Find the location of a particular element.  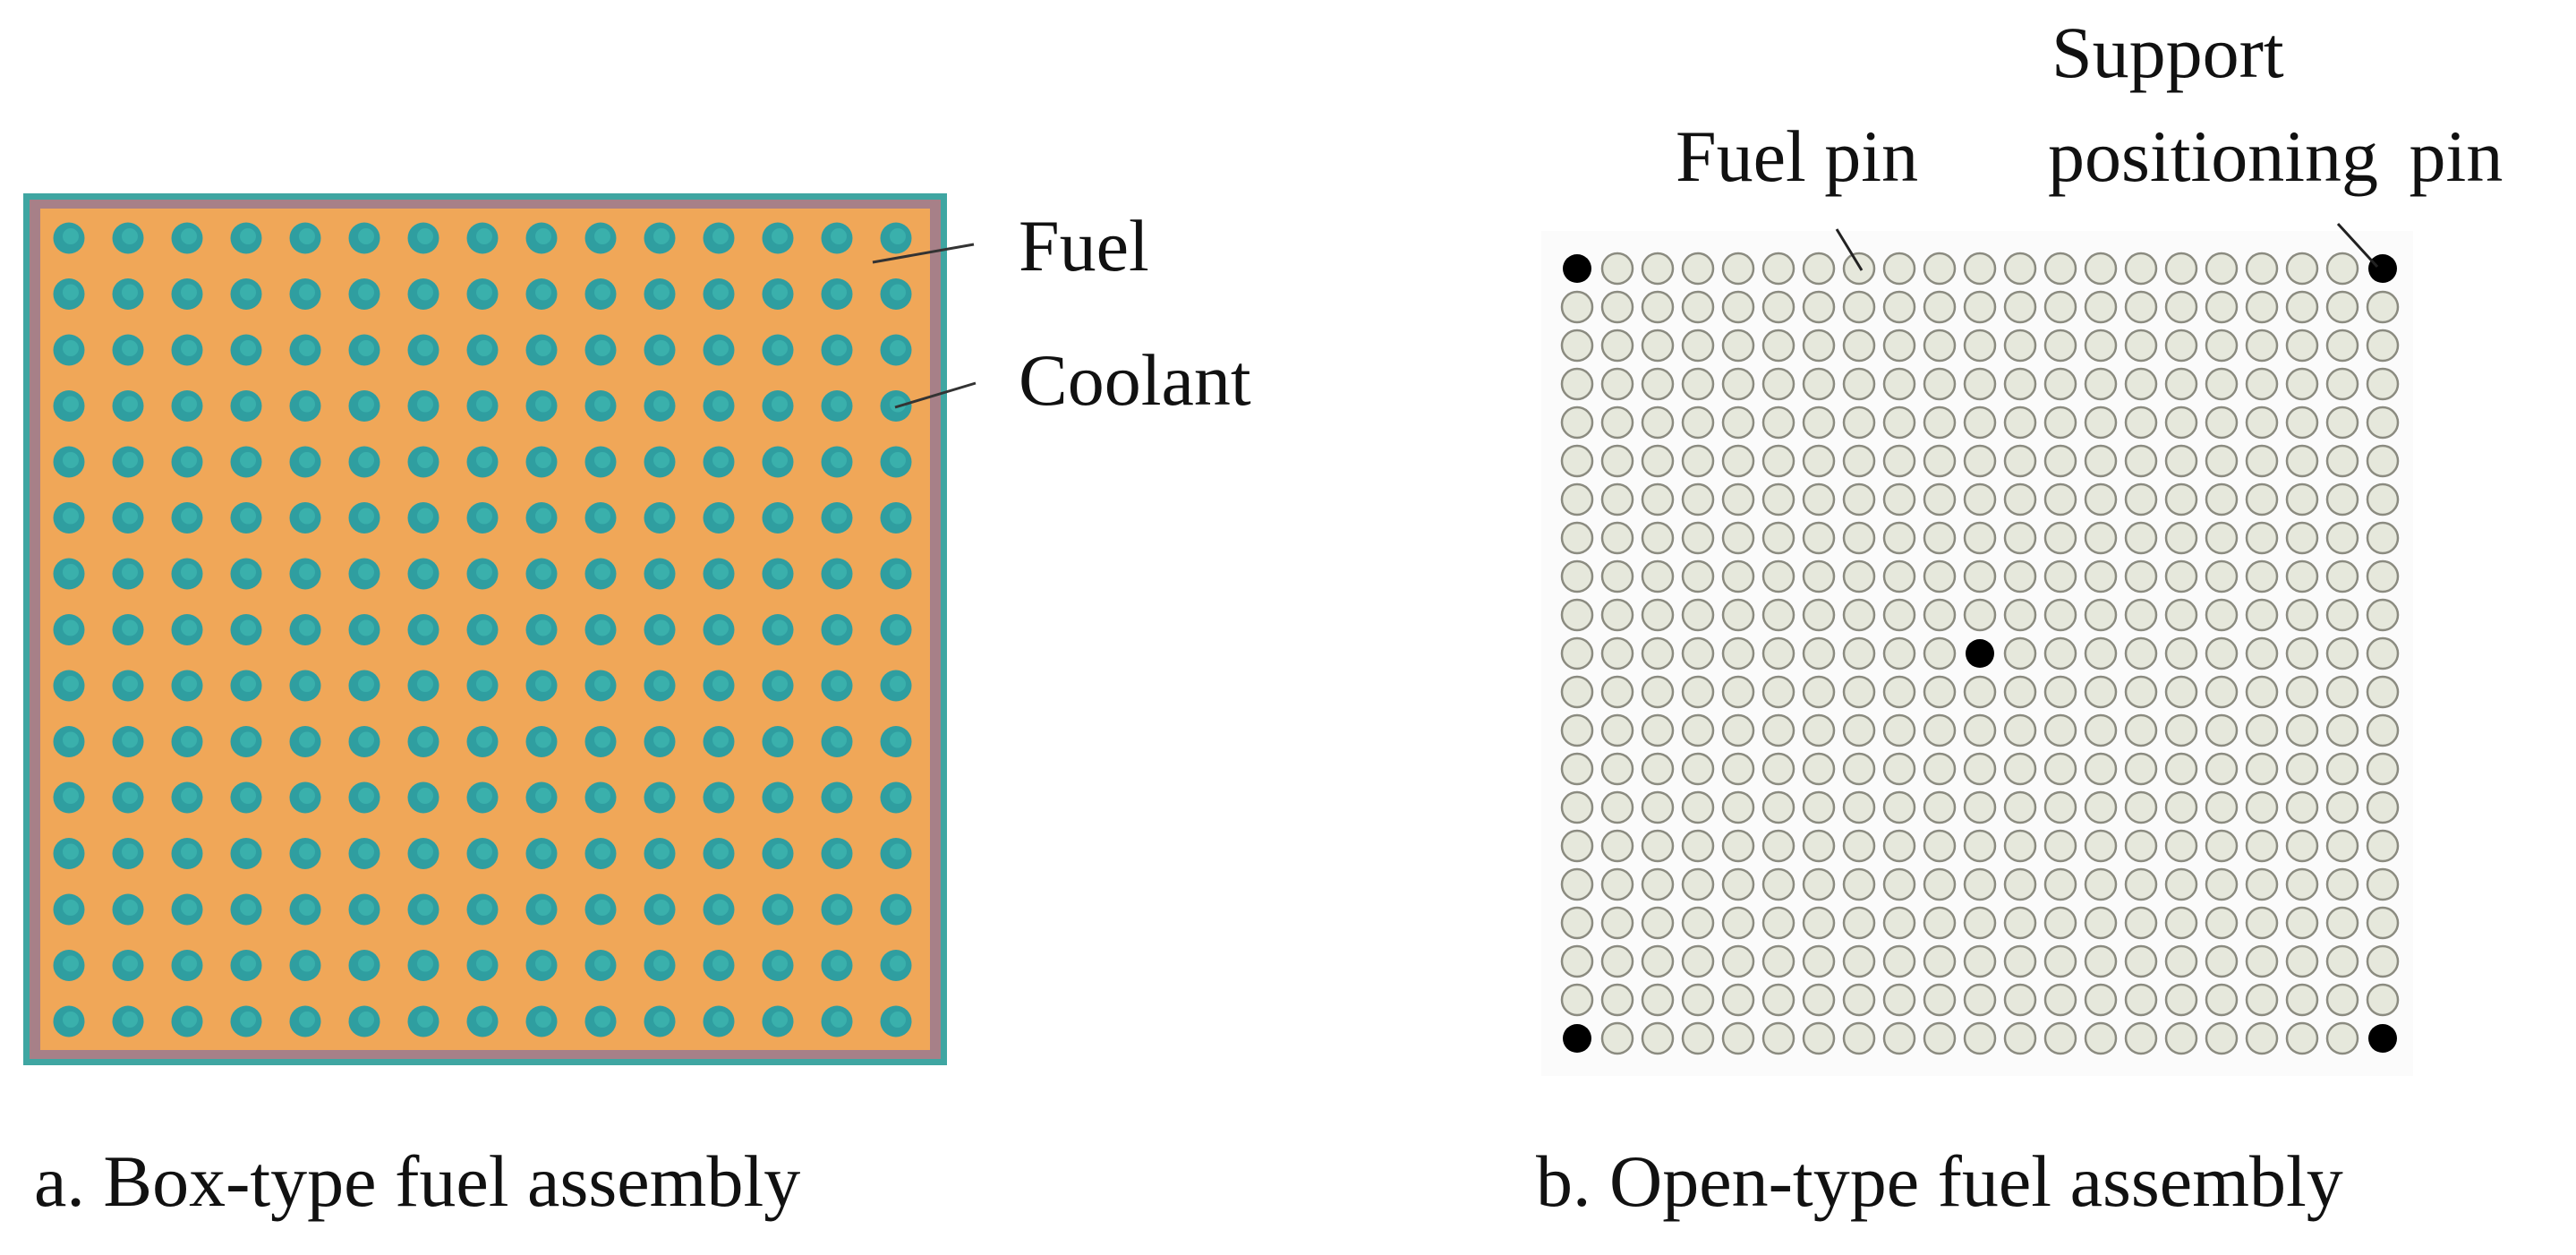

support-pin-leader-line is located at coordinates (2357, 245).